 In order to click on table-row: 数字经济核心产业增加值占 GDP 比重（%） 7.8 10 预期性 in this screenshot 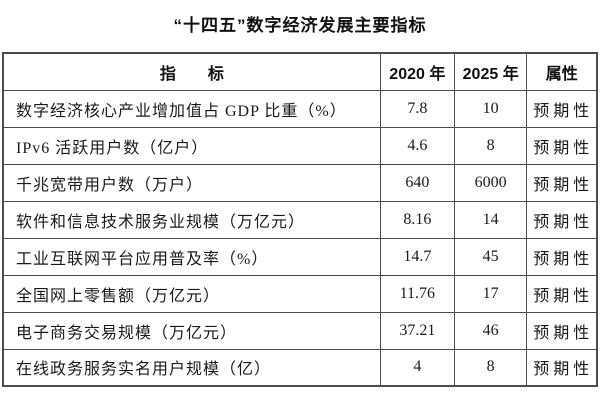, I will do `click(300, 108)`.